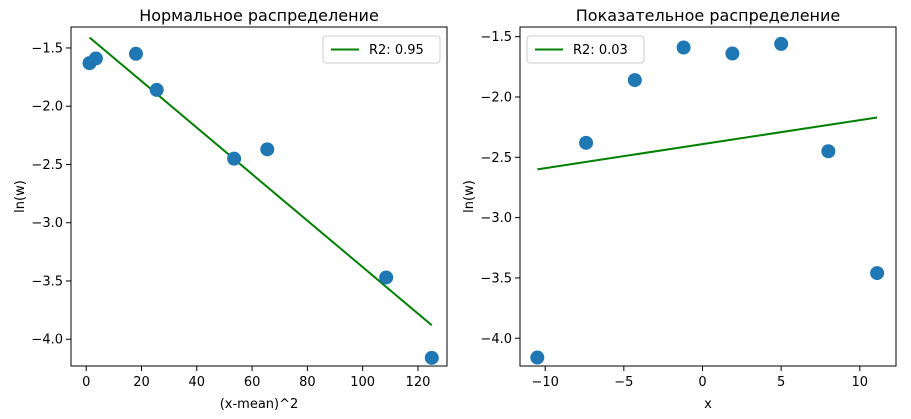  Describe the element at coordinates (20, 196) in the screenshot. I see `left-y-axis-label: ln(w)` at that location.